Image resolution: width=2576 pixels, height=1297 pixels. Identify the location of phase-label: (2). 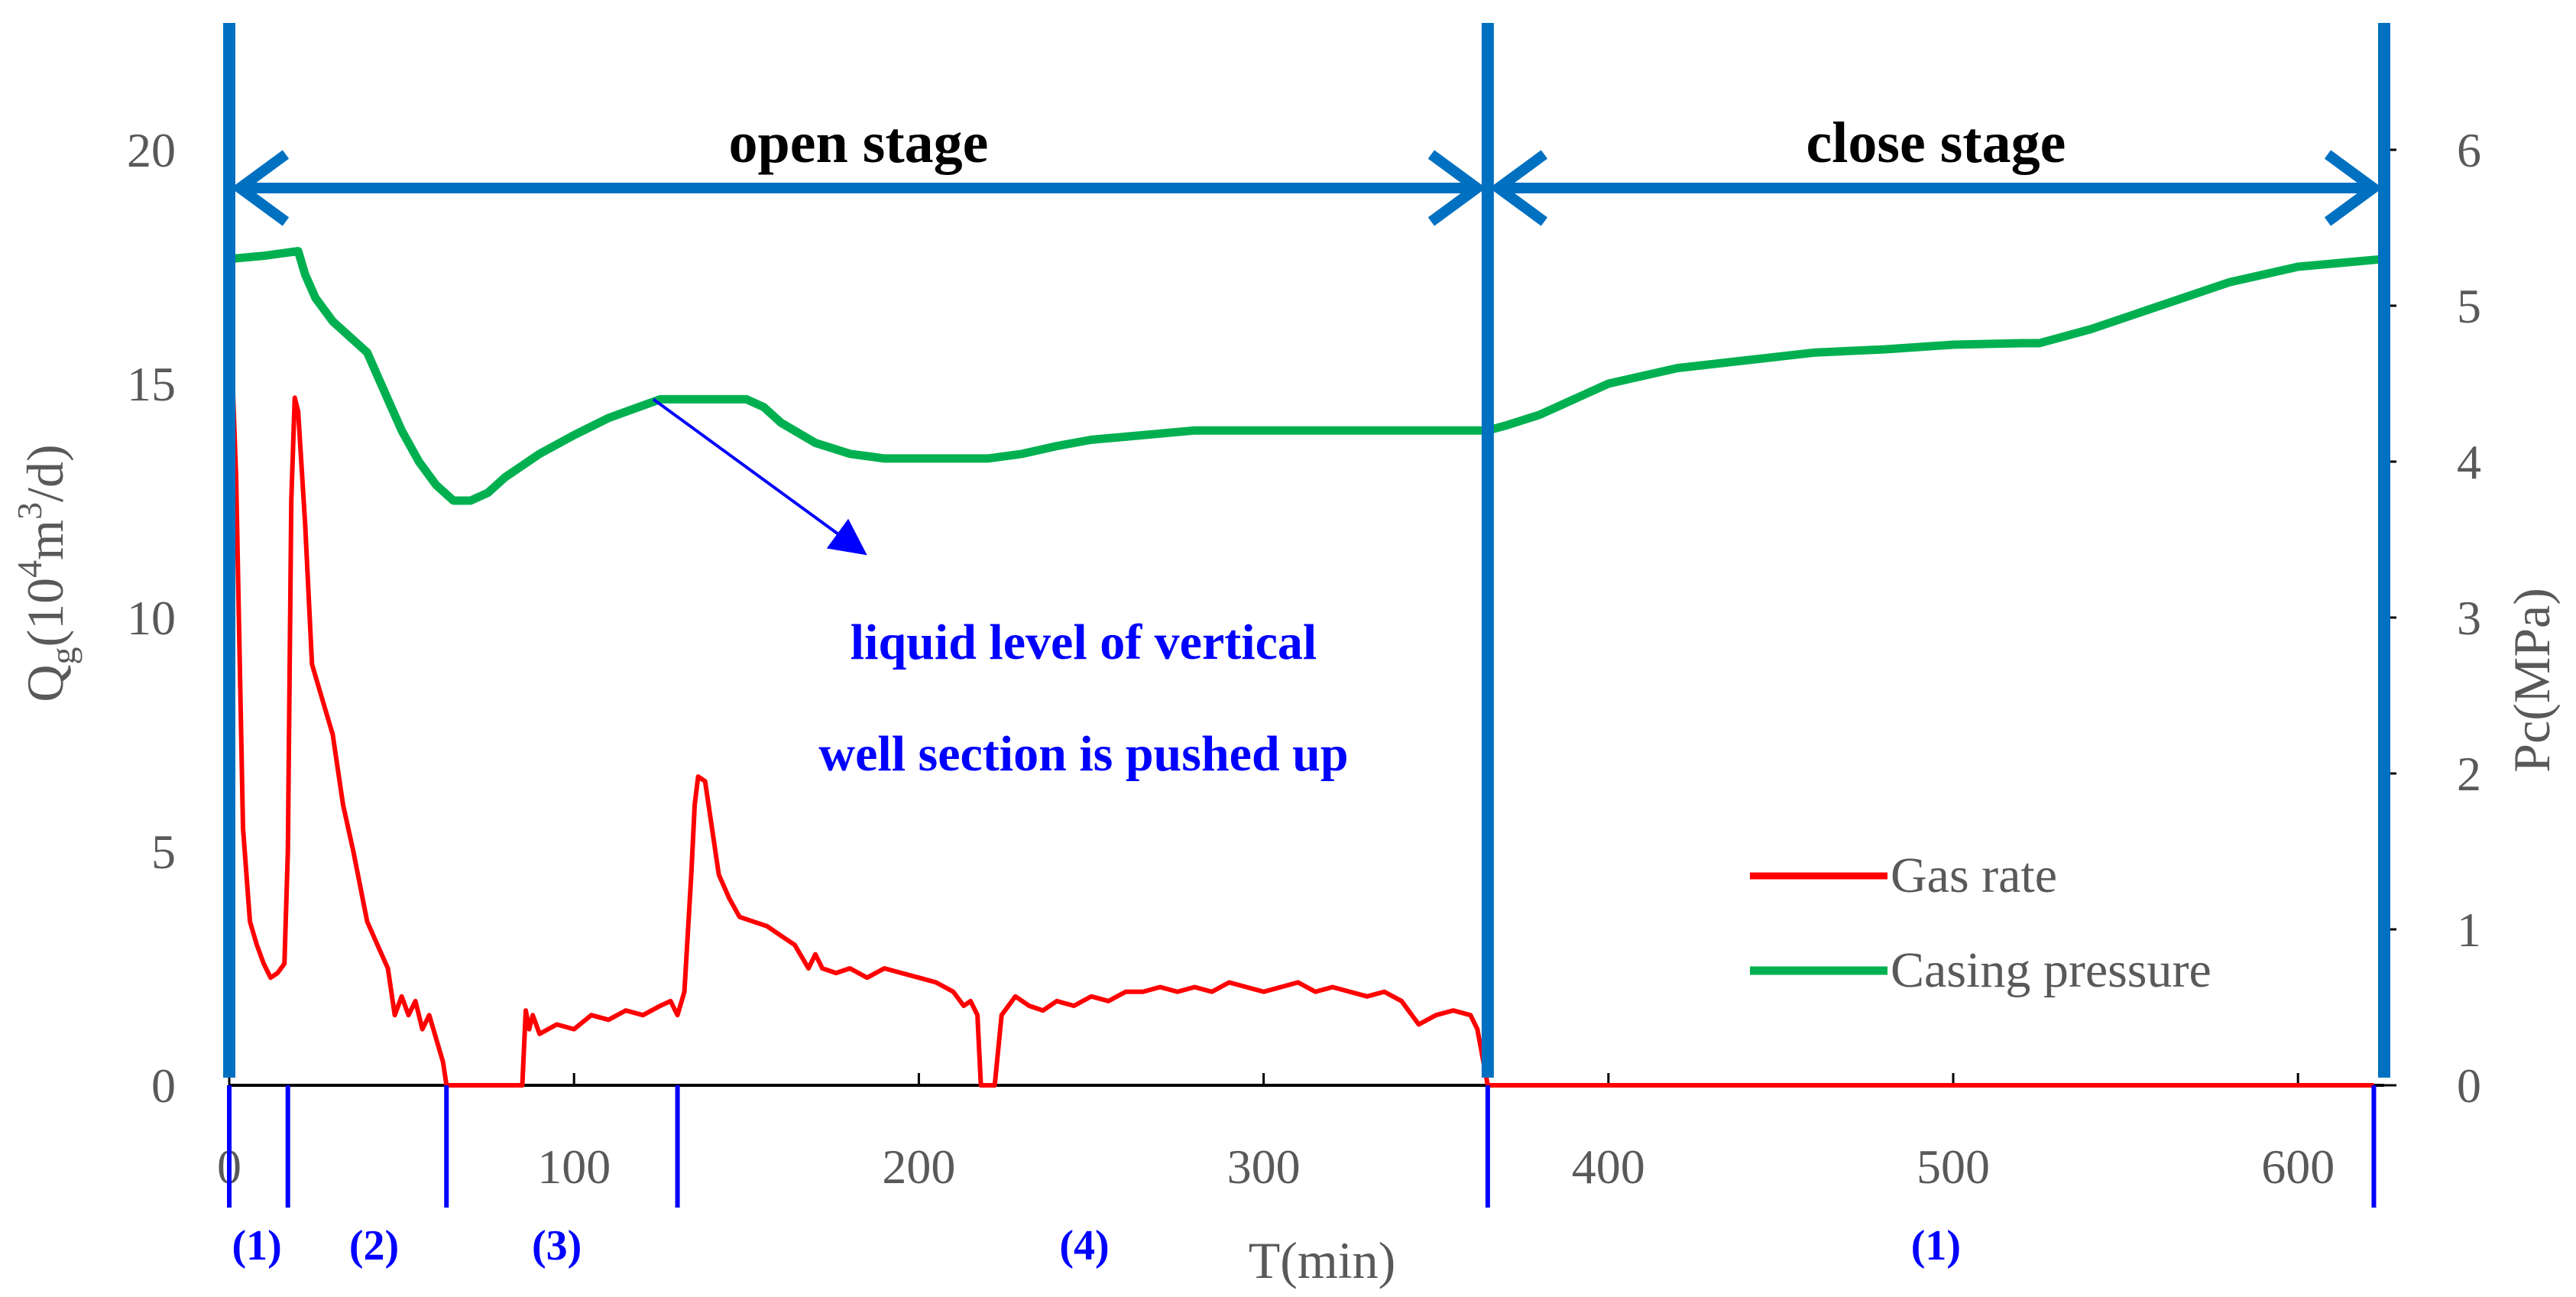
(374, 1245).